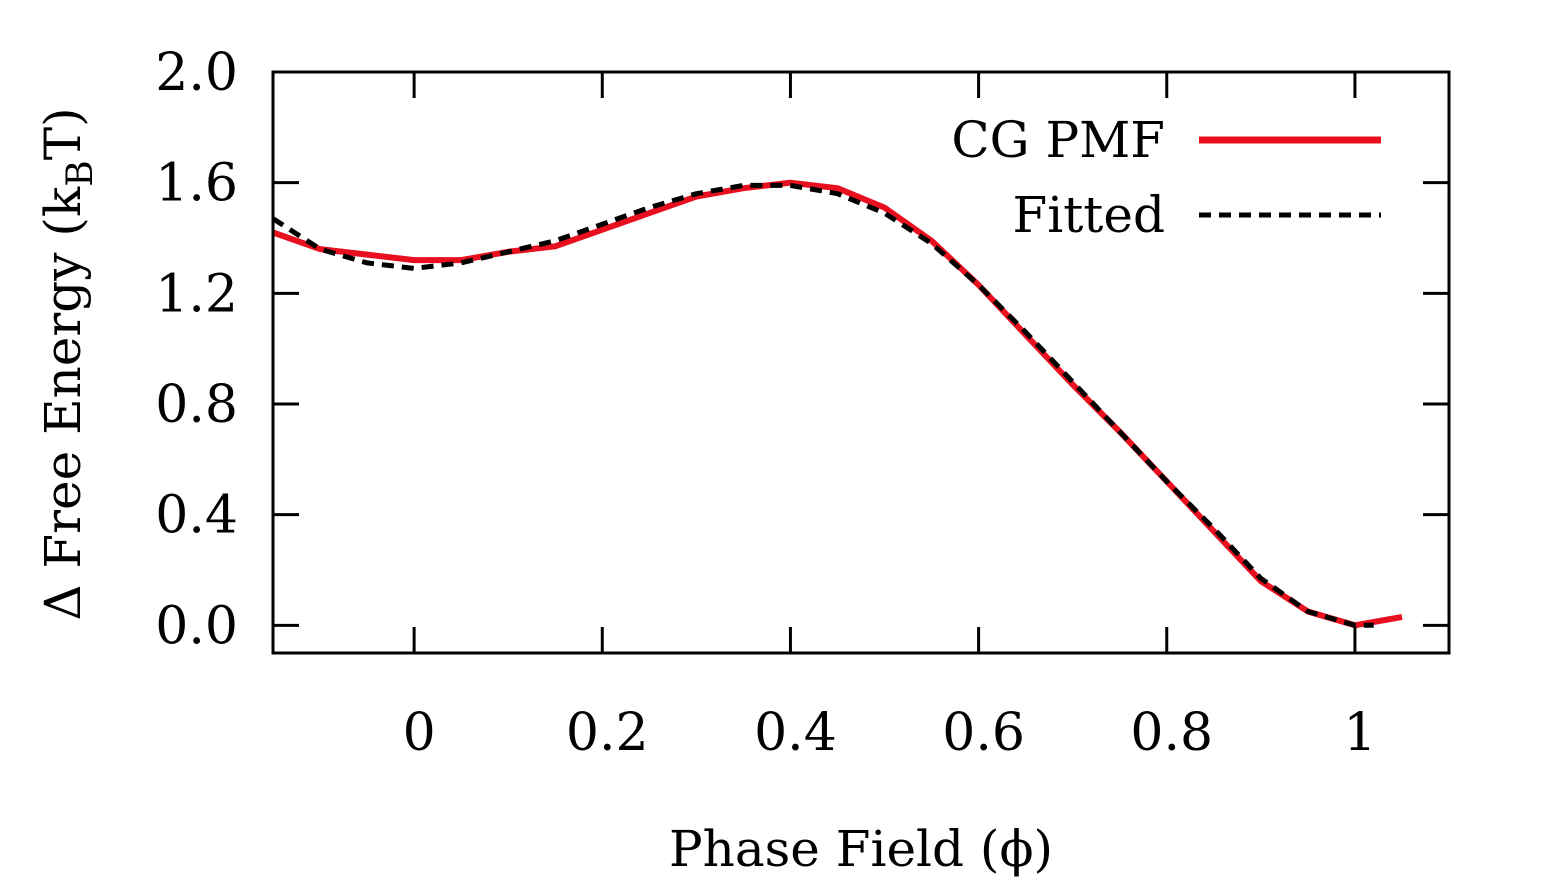 The height and width of the screenshot is (896, 1556). What do you see at coordinates (607, 733) in the screenshot?
I see `x-tick-label: 0.2` at bounding box center [607, 733].